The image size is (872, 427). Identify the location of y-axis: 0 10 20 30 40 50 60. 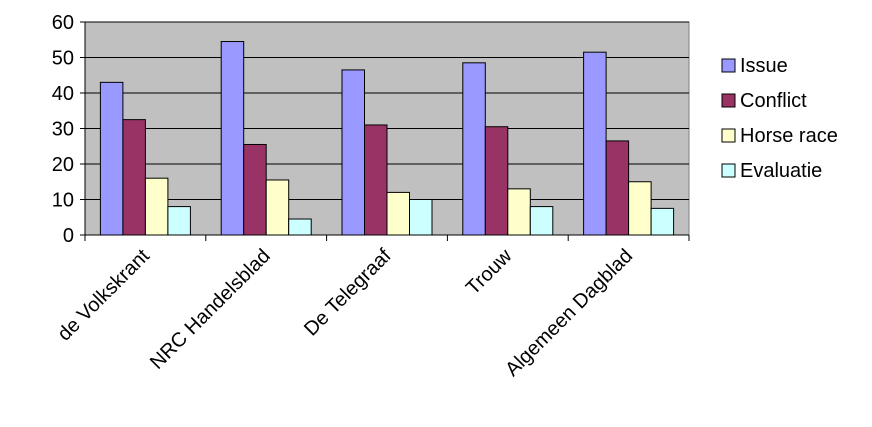
(69, 129).